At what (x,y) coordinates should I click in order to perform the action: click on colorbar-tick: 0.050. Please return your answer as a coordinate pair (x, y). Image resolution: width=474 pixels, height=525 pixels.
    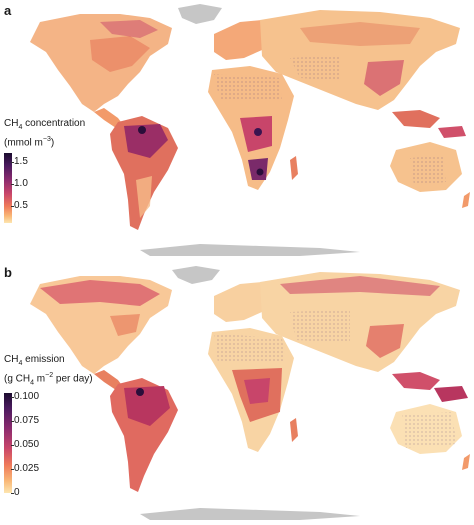
    Looking at the image, I should click on (25, 445).